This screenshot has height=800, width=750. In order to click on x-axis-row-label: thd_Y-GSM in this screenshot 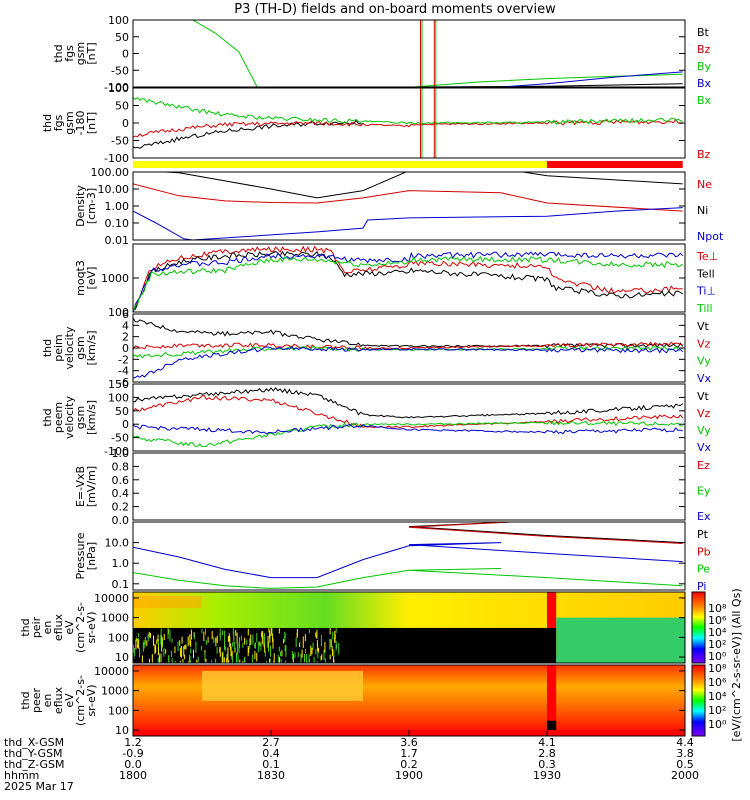, I will do `click(33, 753)`.